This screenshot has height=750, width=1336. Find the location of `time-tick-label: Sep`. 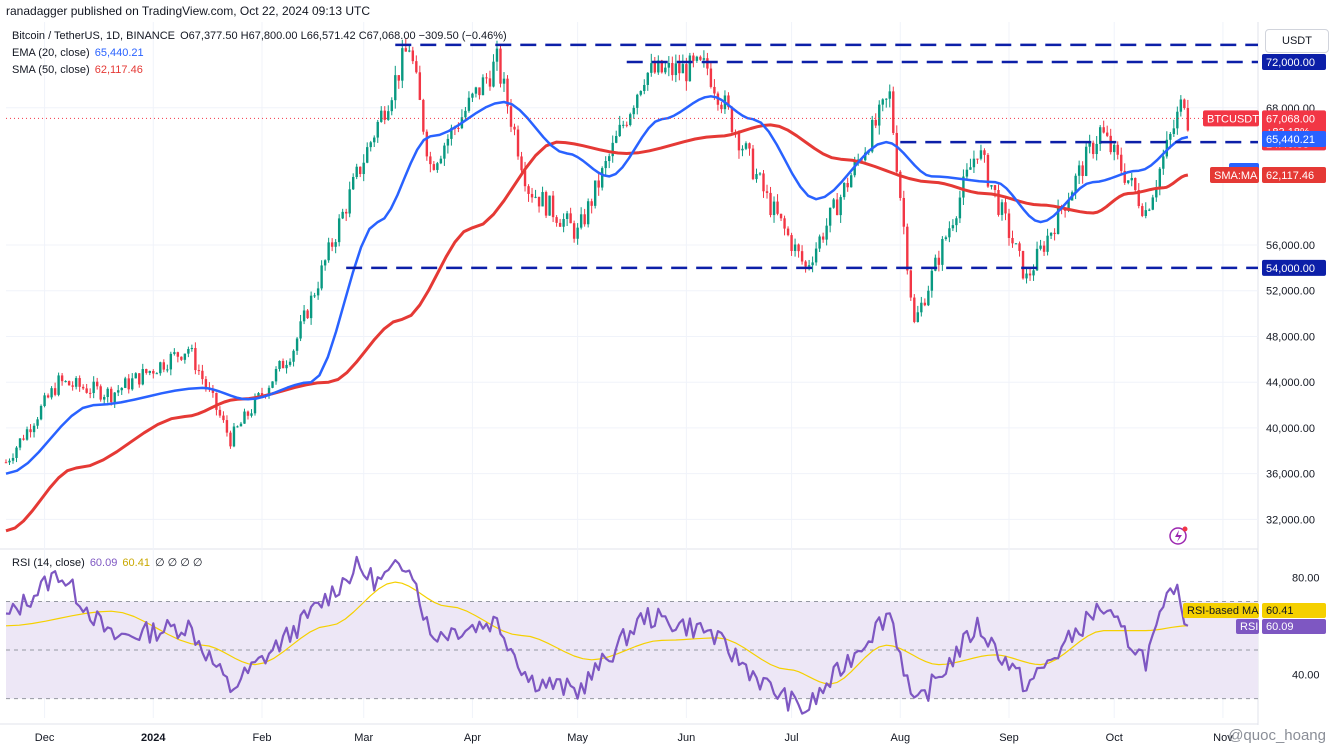

time-tick-label: Sep is located at coordinates (1009, 738).